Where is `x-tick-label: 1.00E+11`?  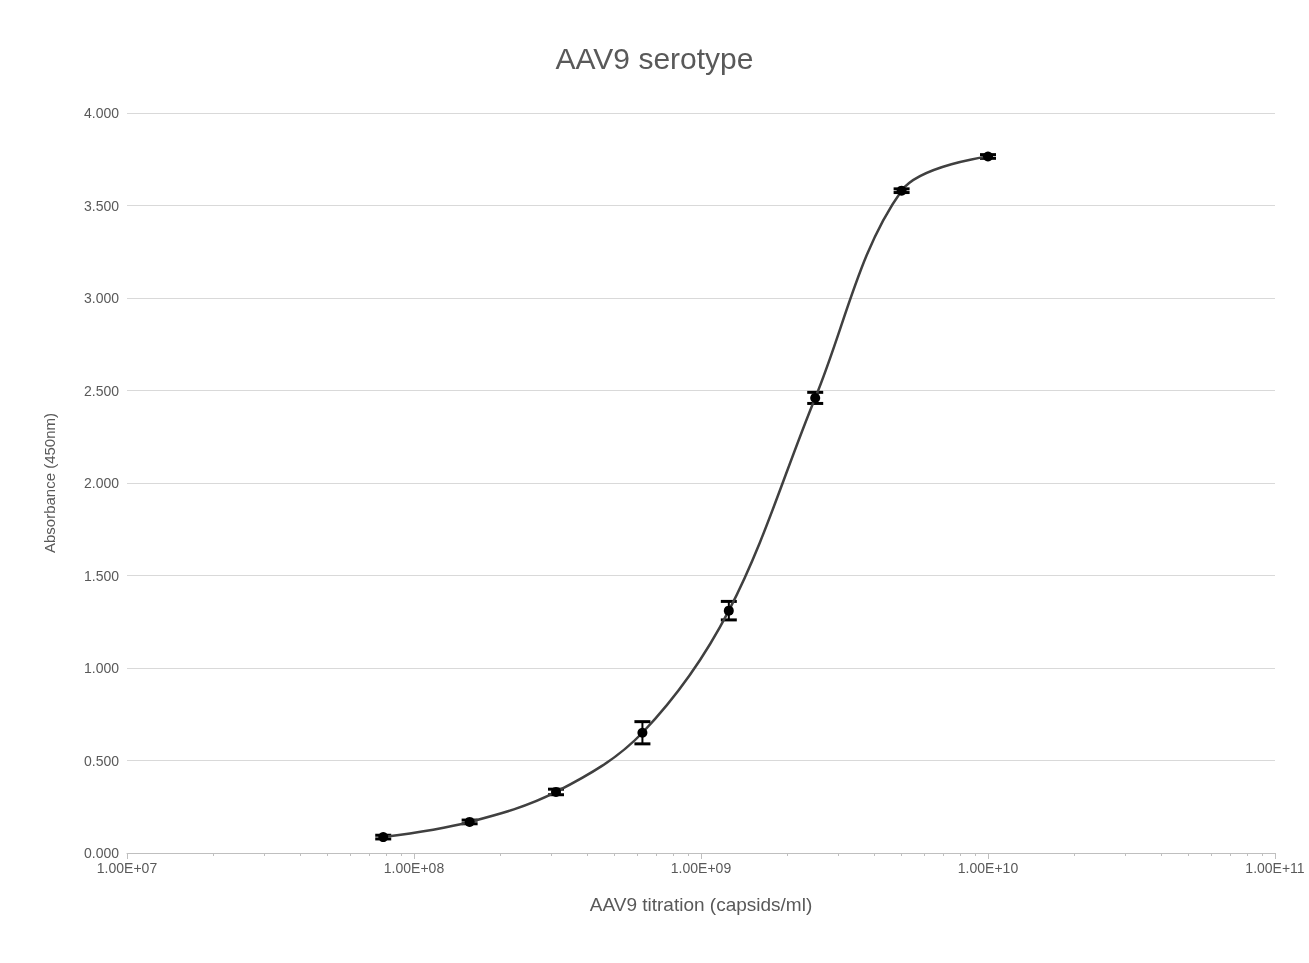
x-tick-label: 1.00E+11 is located at coordinates (1275, 868).